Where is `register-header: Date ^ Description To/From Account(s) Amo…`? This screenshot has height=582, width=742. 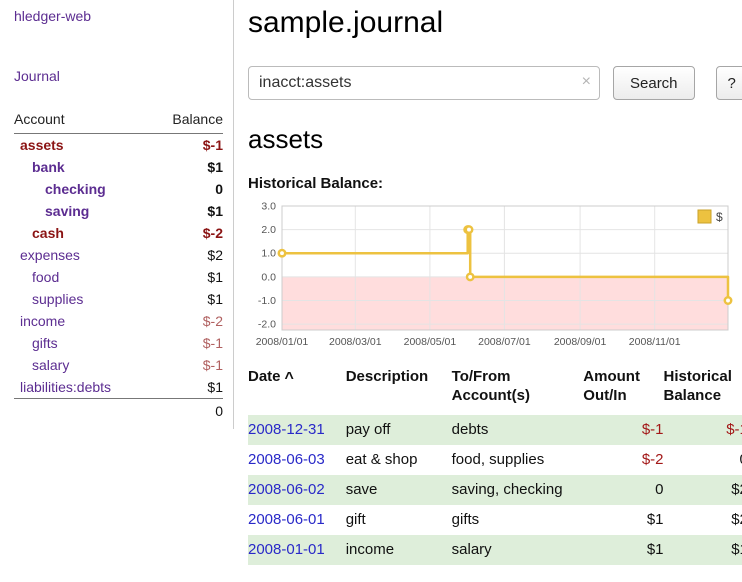
register-header: Date ^ Description To/From Account(s) Amo… is located at coordinates (495, 391).